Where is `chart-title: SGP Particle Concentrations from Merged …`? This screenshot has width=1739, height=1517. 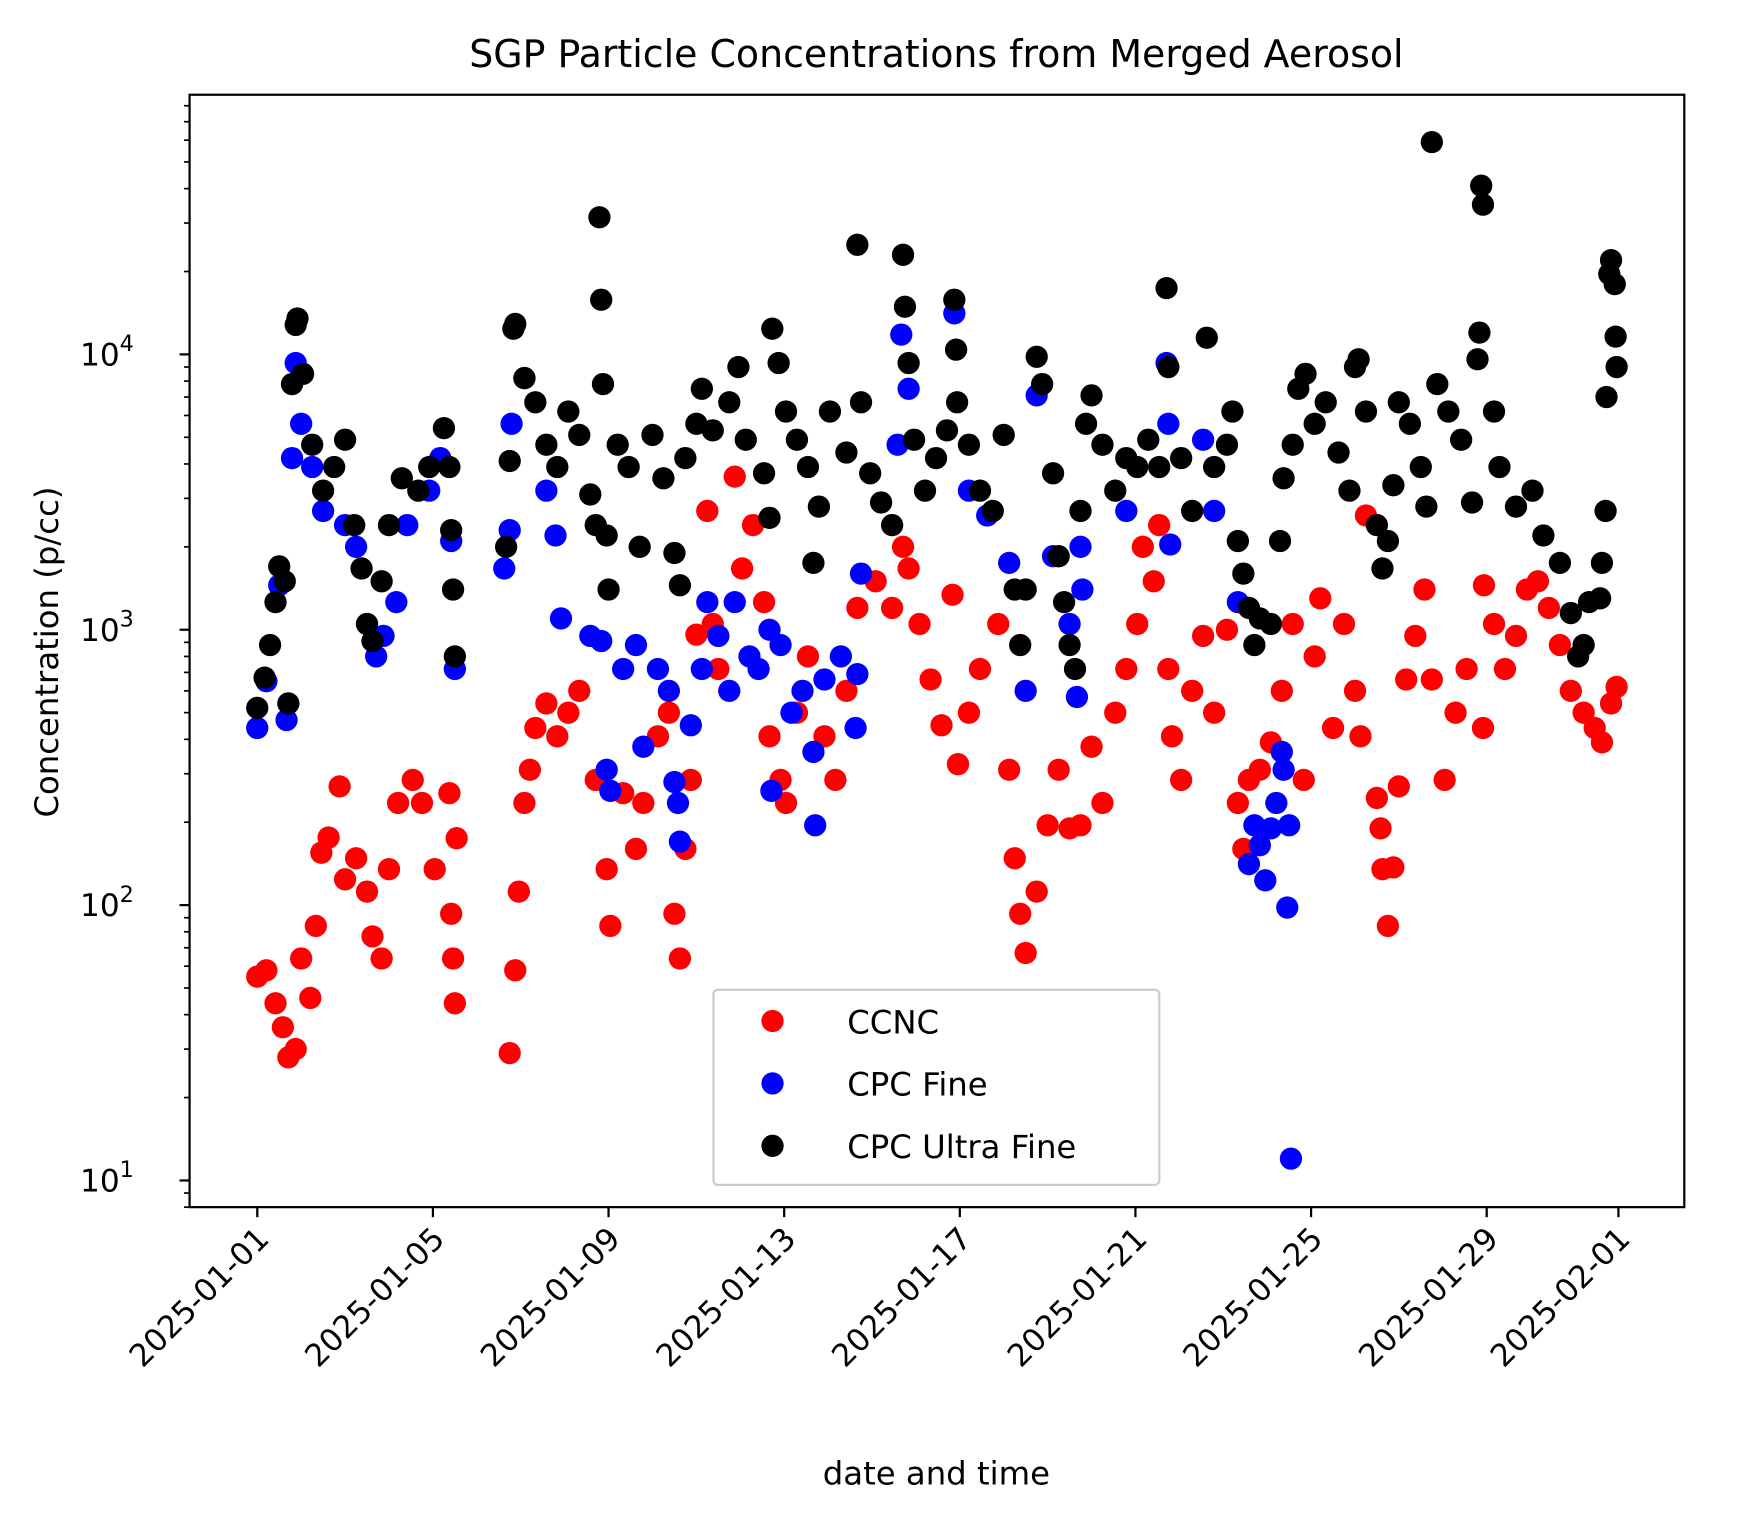
chart-title: SGP Particle Concentrations from Merged … is located at coordinates (936, 54).